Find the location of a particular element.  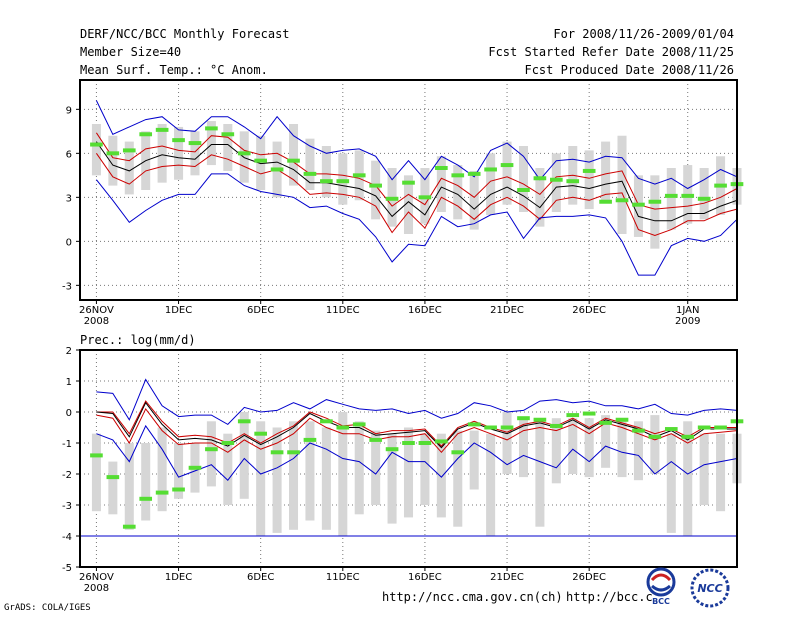

forecast-produced-date: Fcst Produced Date 2008/11/26 is located at coordinates (629, 70).